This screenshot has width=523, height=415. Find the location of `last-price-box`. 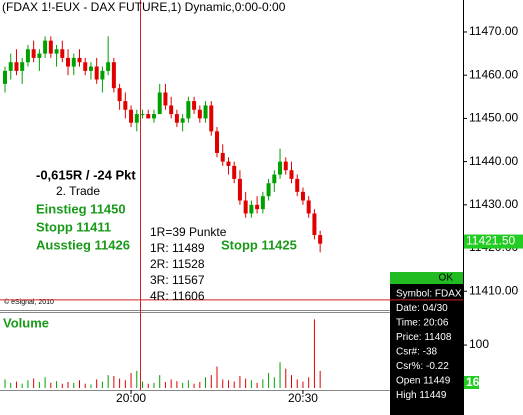

last-price-box is located at coordinates (493, 241).